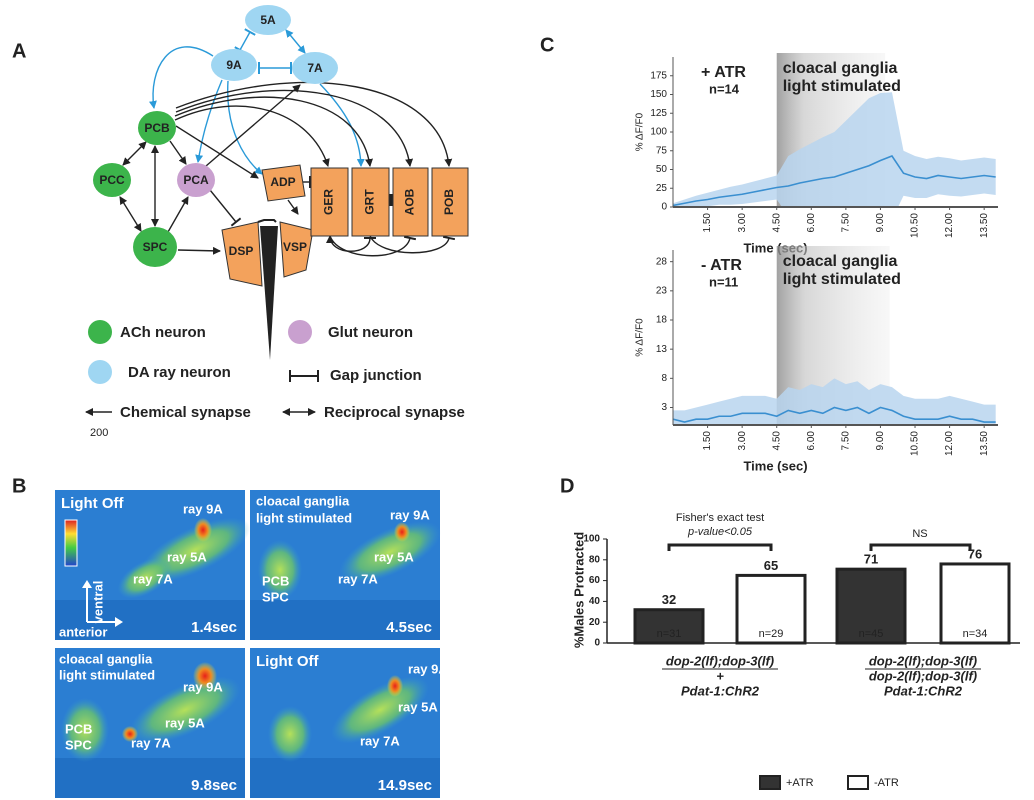  I want to click on image-time: 14.9sec, so click(405, 785).